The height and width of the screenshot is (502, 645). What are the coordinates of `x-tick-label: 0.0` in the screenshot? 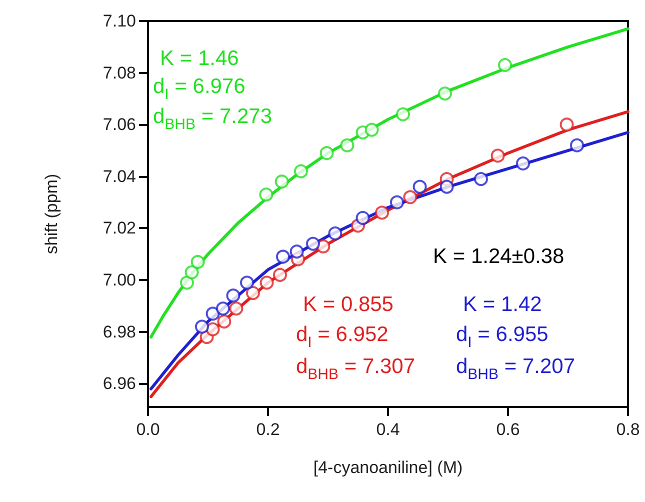 It's located at (148, 429).